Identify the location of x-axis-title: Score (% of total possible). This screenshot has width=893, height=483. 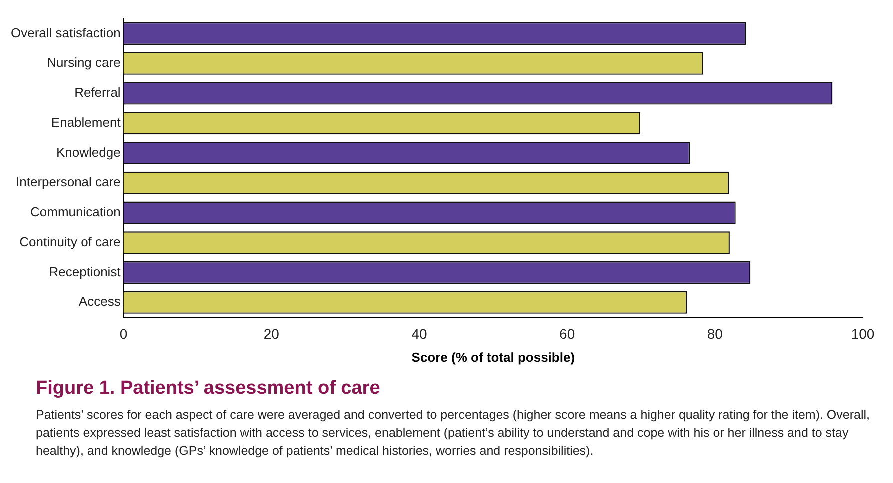
(494, 357).